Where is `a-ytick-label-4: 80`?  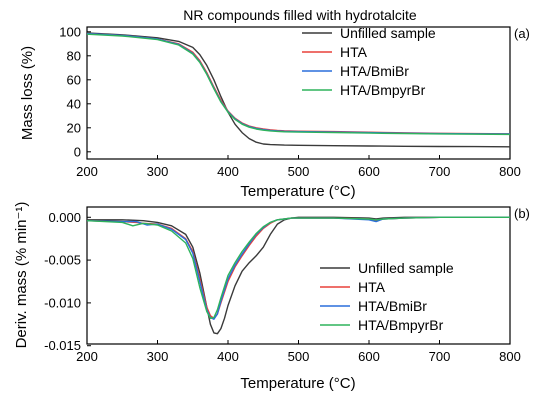 a-ytick-label-4: 80 is located at coordinates (74, 55).